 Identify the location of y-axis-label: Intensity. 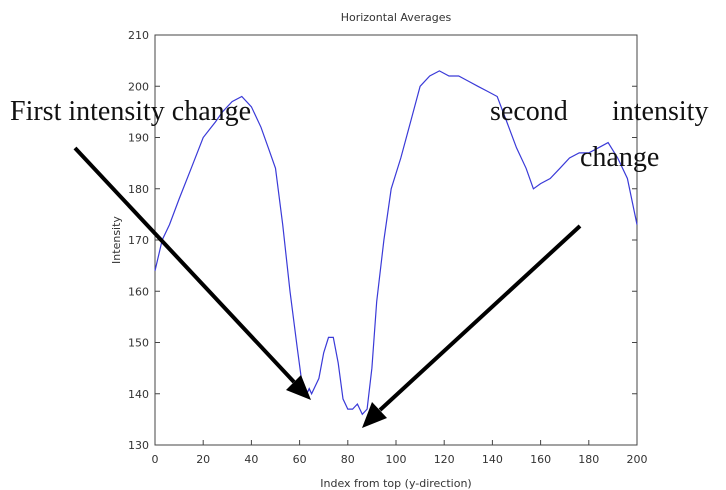
(116, 240).